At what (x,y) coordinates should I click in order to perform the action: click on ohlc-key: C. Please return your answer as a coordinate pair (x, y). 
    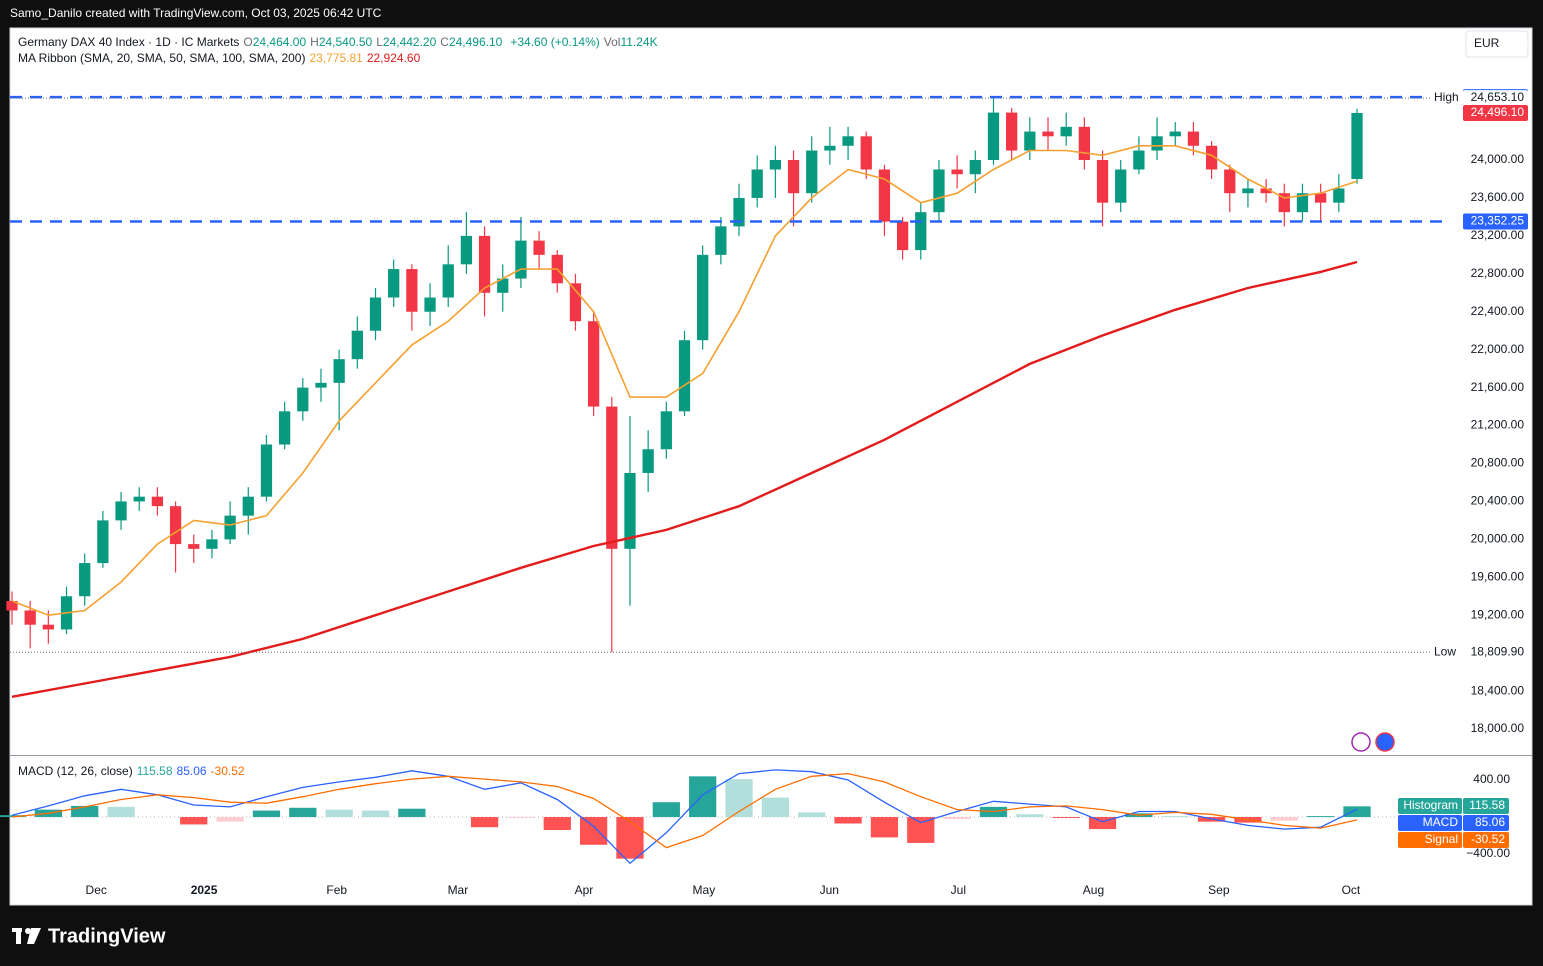
    Looking at the image, I should click on (444, 42).